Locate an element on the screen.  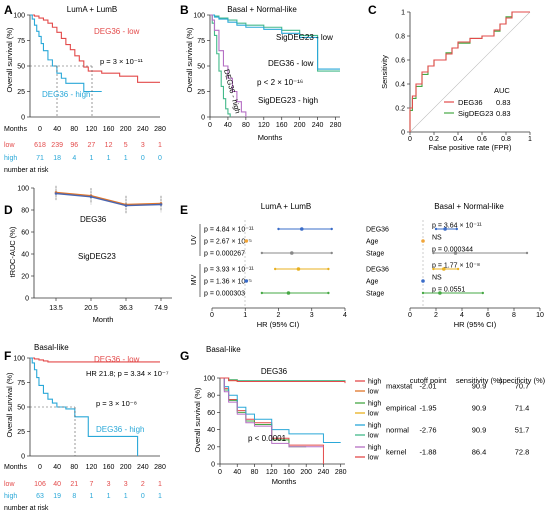
panel-c-deg36-curve is located at coordinates (469, 71).